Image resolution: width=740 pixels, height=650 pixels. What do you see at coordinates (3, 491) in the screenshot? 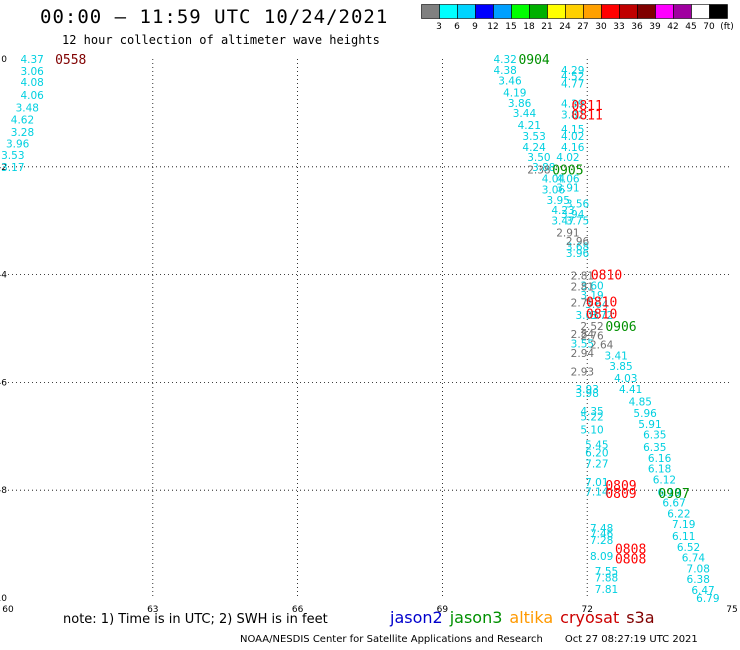
I see `y-tick-label: -8` at bounding box center [3, 491].